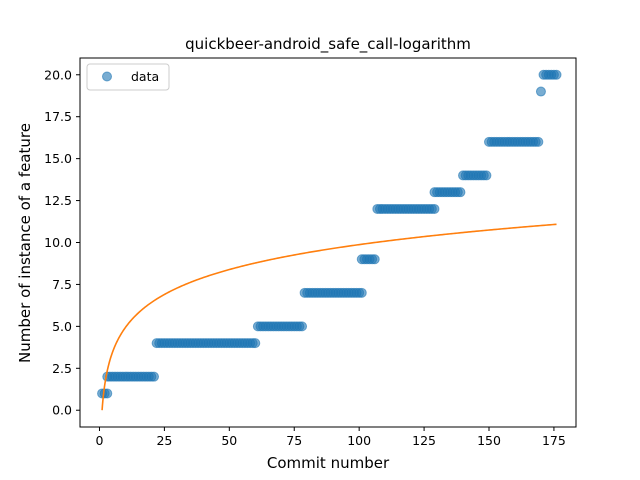  What do you see at coordinates (330, 437) in the screenshot?
I see `x-axis-ticks: 0 25 50 75 100 125 150 175` at bounding box center [330, 437].